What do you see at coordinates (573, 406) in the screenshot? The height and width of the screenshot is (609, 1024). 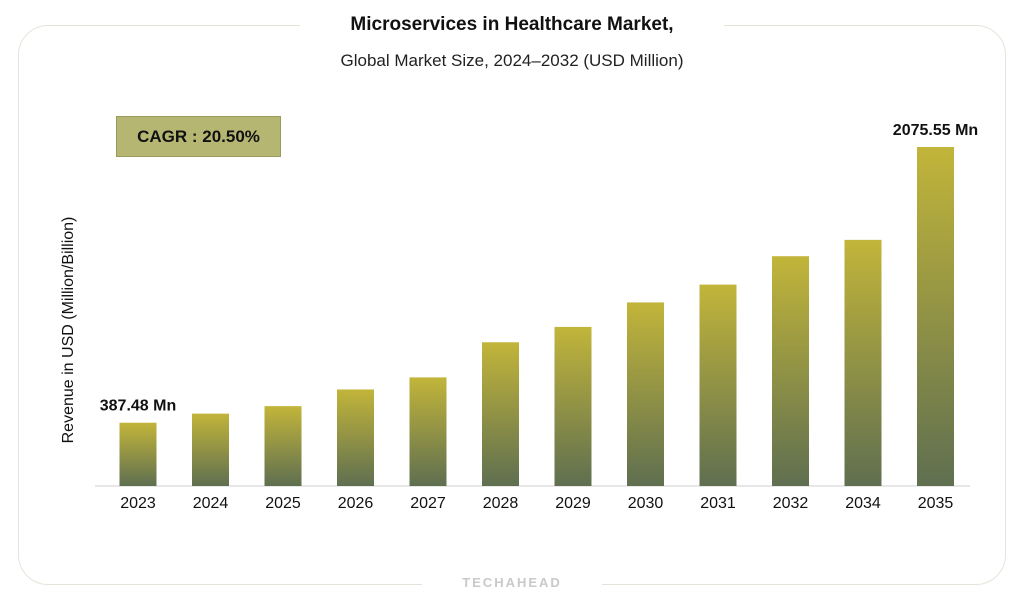 I see `bar-2029` at bounding box center [573, 406].